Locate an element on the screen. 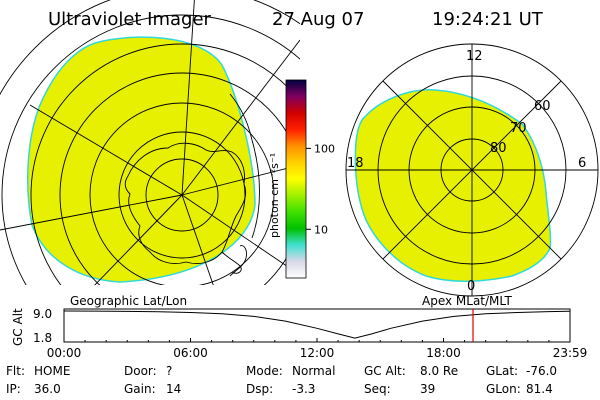 This screenshot has height=400, width=600. status-value: ? is located at coordinates (169, 371).